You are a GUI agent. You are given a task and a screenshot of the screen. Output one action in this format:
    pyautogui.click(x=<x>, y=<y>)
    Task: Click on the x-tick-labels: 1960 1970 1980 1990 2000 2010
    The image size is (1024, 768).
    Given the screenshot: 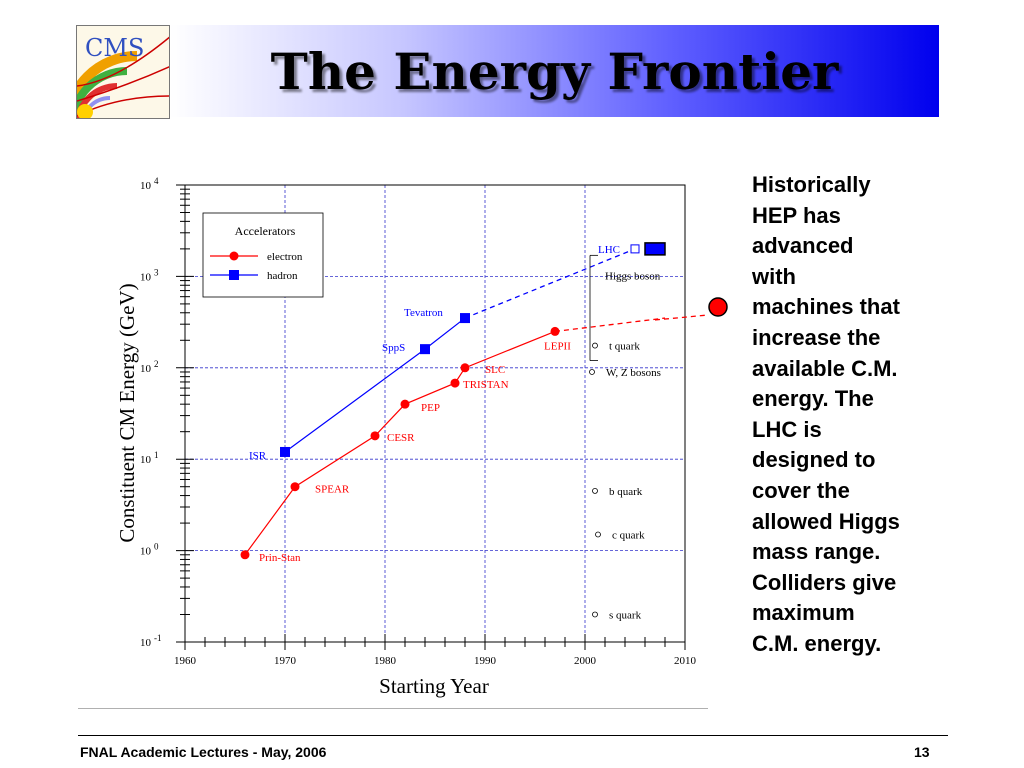 What is the action you would take?
    pyautogui.click(x=435, y=661)
    